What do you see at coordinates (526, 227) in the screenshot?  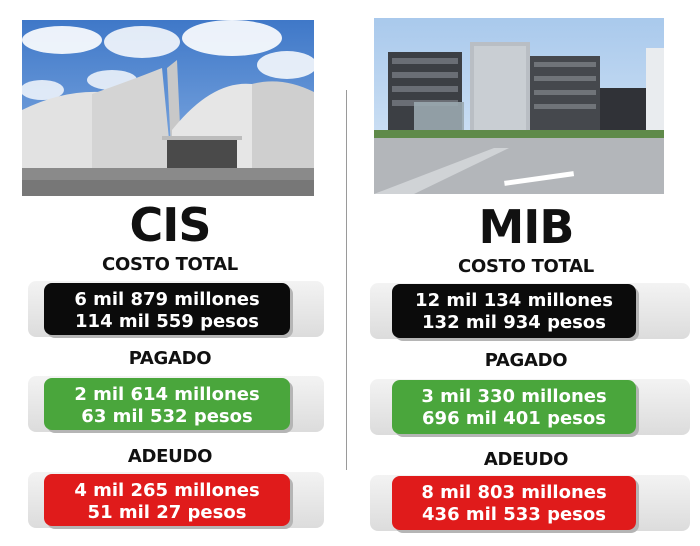 I see `mib-title: MIB` at bounding box center [526, 227].